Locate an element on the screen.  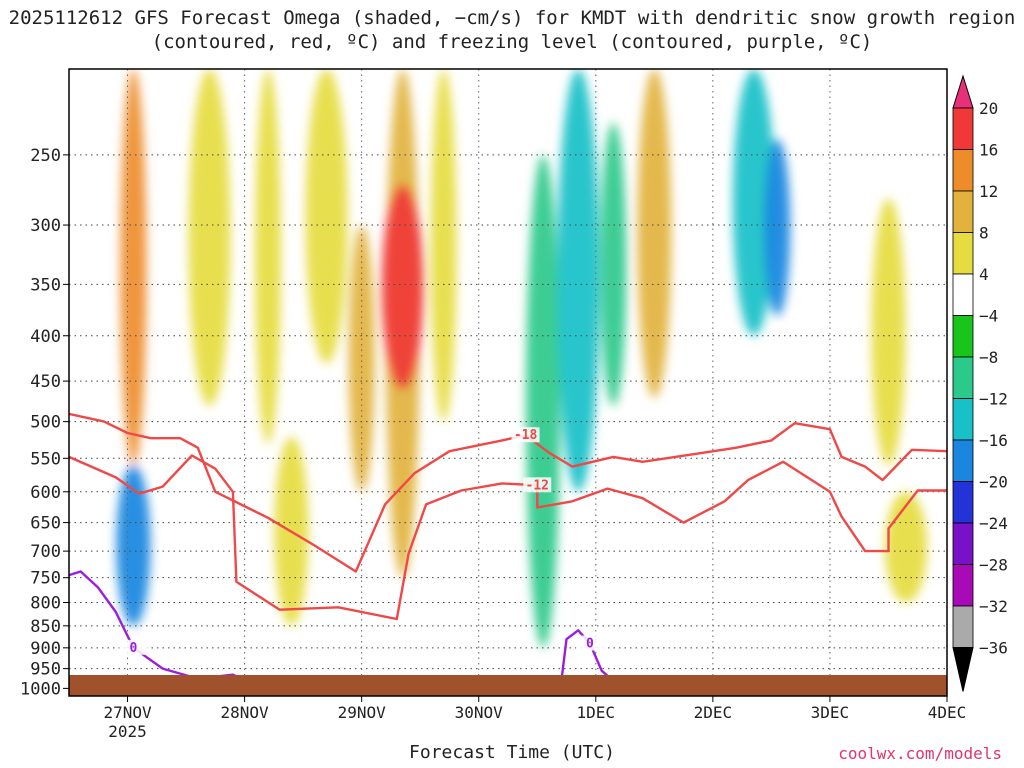
y-tick-label: 800 is located at coordinates (45, 604).